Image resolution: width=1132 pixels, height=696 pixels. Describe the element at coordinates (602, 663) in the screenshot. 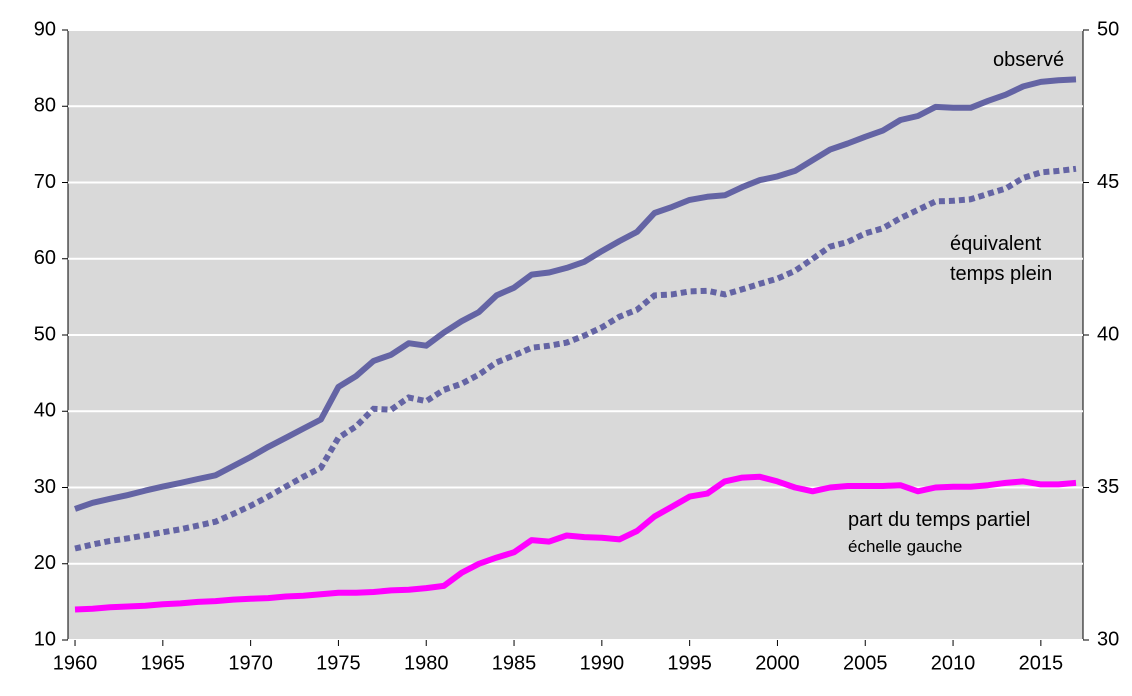

I see `x-tick-label: 1990` at that location.